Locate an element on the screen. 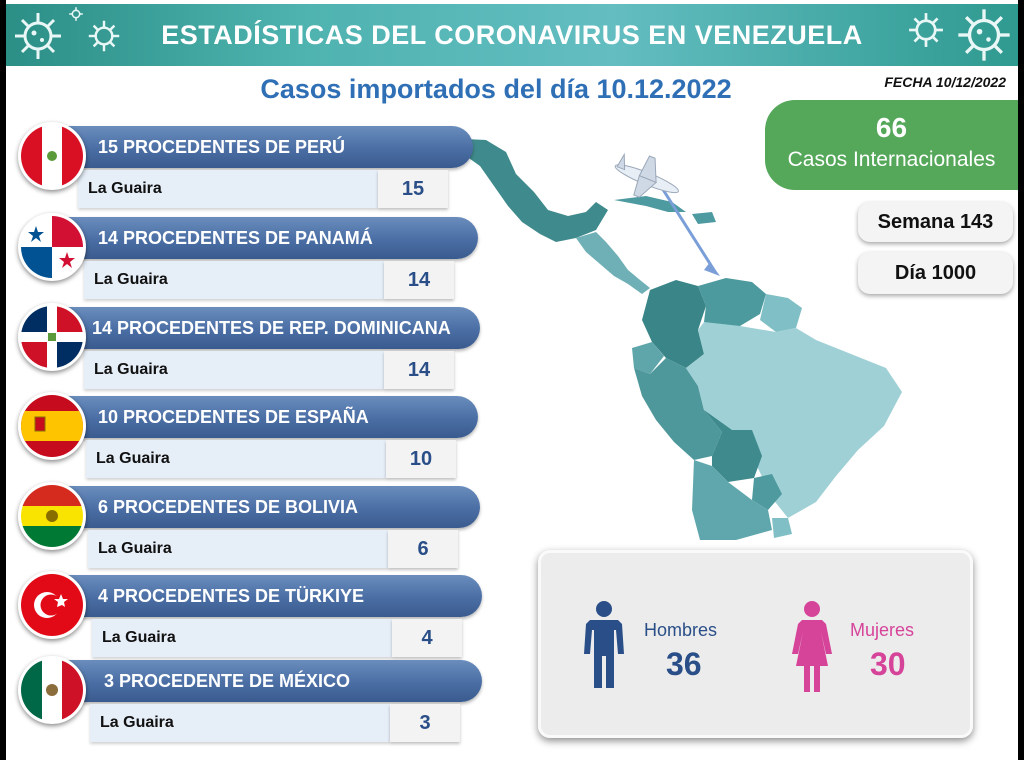  women-label: Mujeres is located at coordinates (882, 630).